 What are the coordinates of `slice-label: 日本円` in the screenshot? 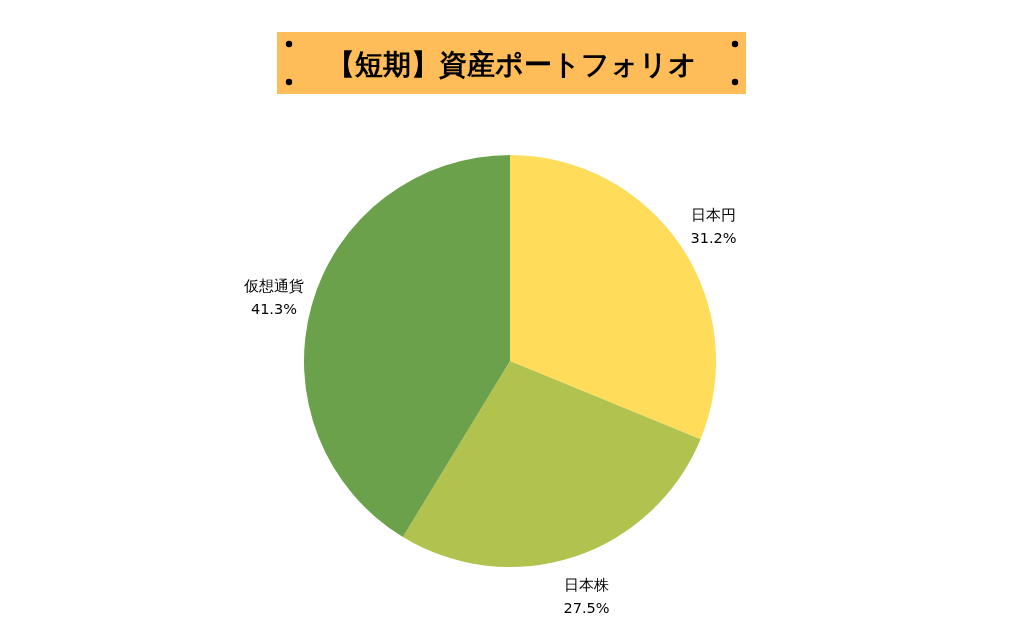 It's located at (714, 215).